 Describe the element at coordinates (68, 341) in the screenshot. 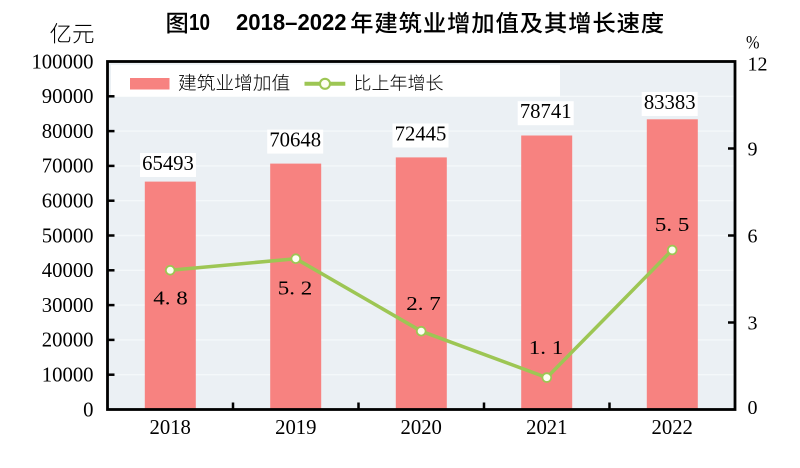

I see `svg-text: 20000` at that location.